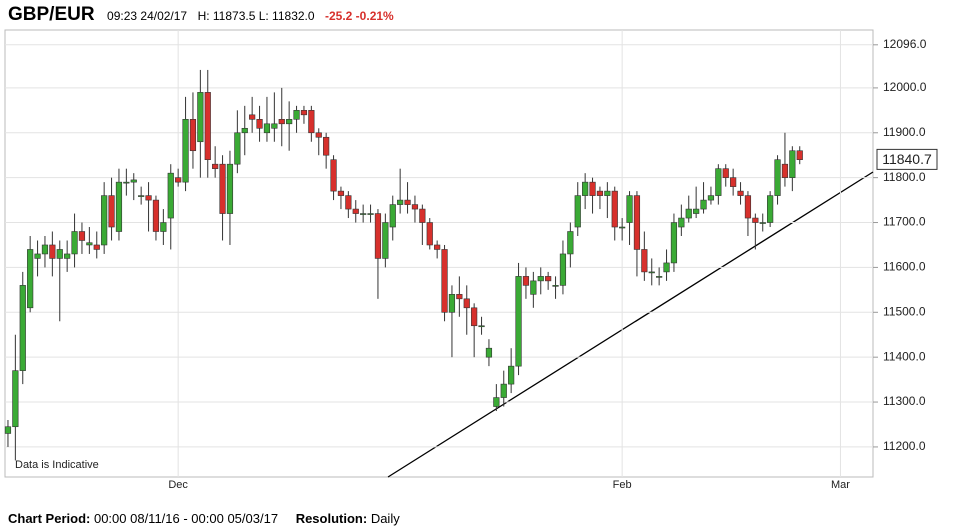  Describe the element at coordinates (331, 518) in the screenshot. I see `resolution-label: Resolution:` at that location.